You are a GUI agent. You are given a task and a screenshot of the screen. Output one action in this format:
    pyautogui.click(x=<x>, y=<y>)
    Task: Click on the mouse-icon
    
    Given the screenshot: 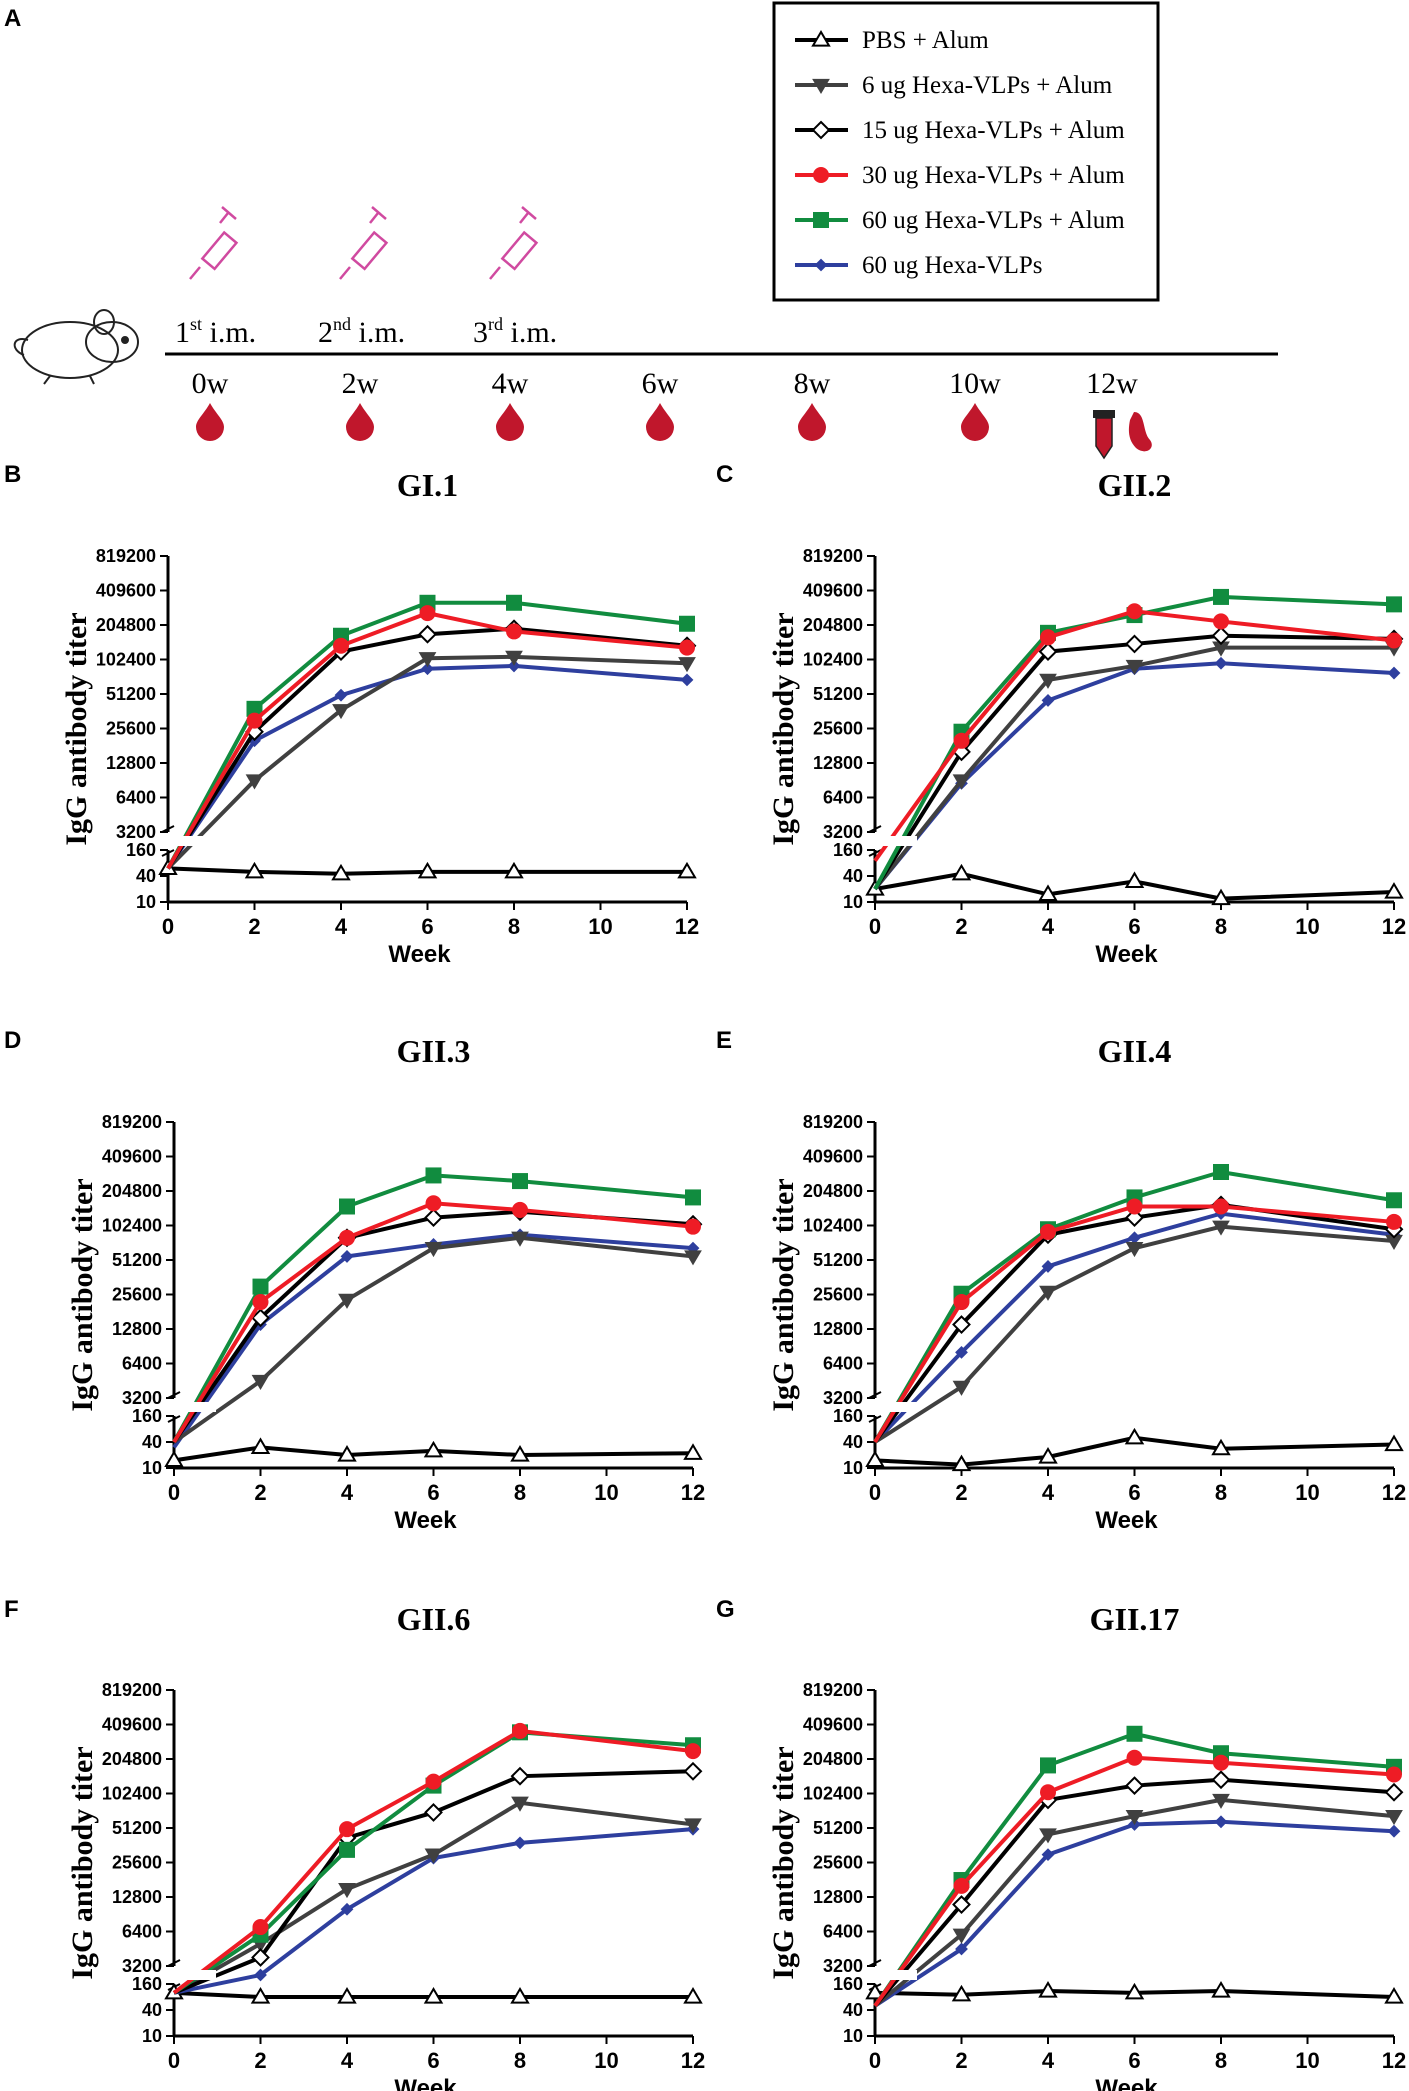 What is the action you would take?
    pyautogui.click(x=76, y=347)
    